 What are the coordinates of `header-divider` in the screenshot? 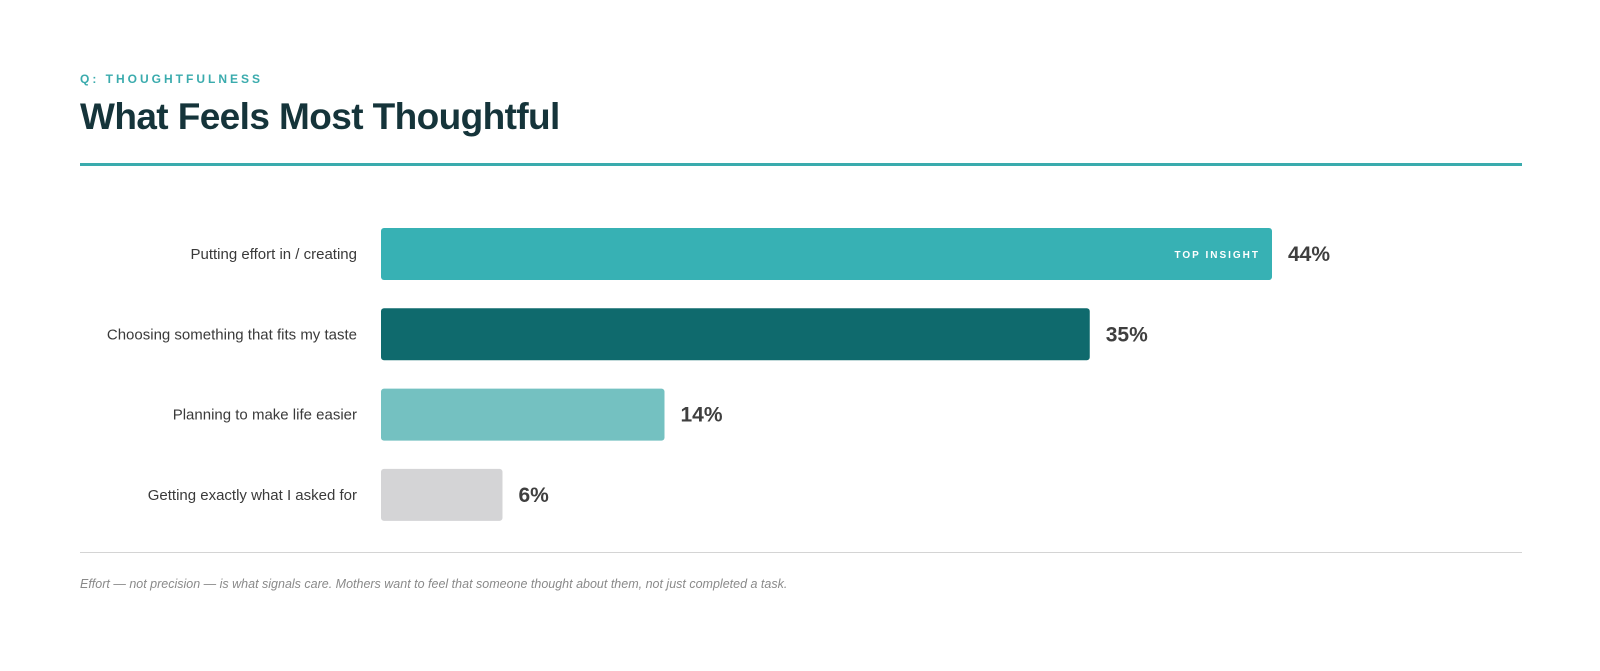 It's located at (801, 164).